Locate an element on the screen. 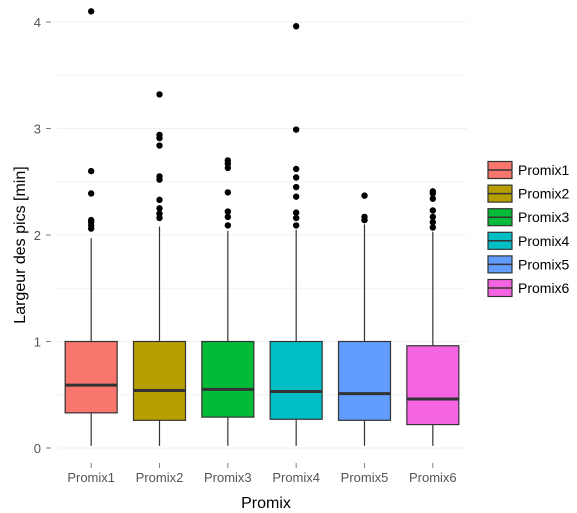 The height and width of the screenshot is (513, 577). x-tick-label: Promix1 is located at coordinates (91, 477).